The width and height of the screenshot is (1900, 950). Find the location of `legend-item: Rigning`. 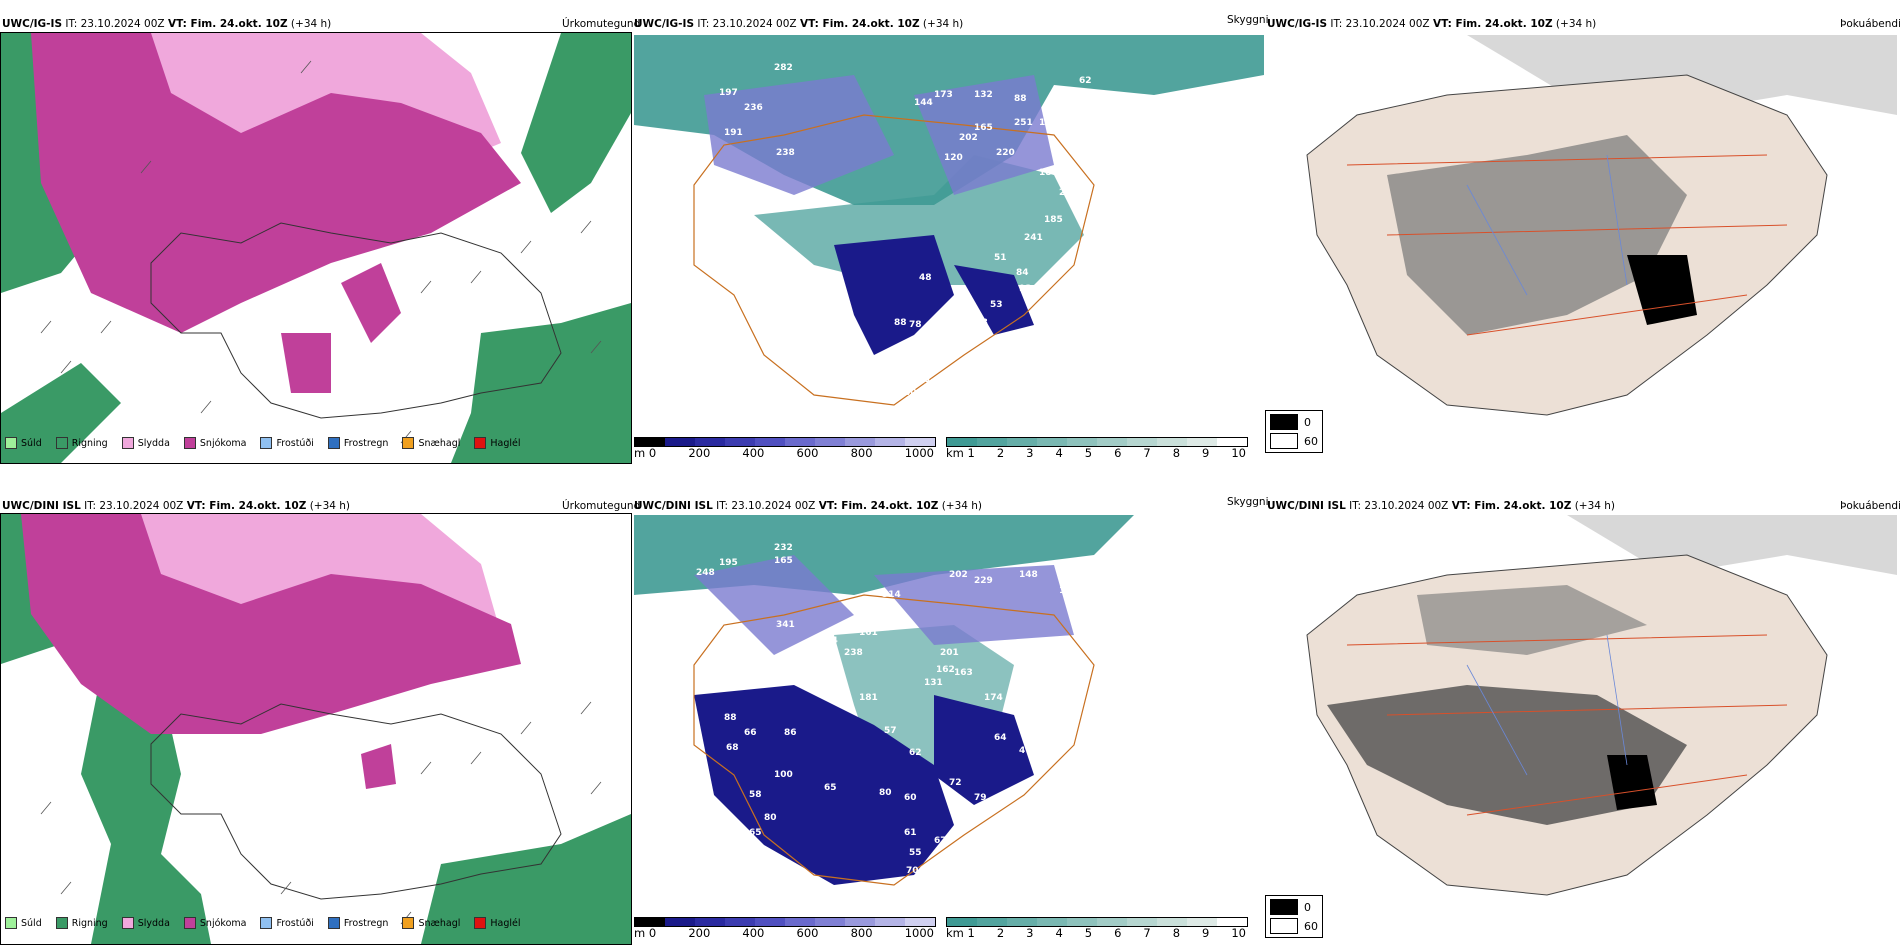

legend-item: Rigning is located at coordinates (81, 443).